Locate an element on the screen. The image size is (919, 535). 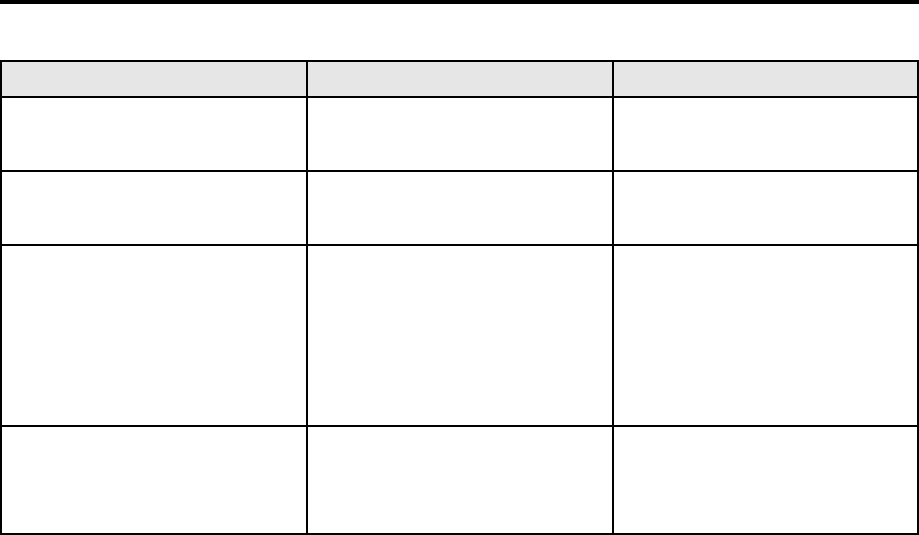
top-rule is located at coordinates (459, 2).